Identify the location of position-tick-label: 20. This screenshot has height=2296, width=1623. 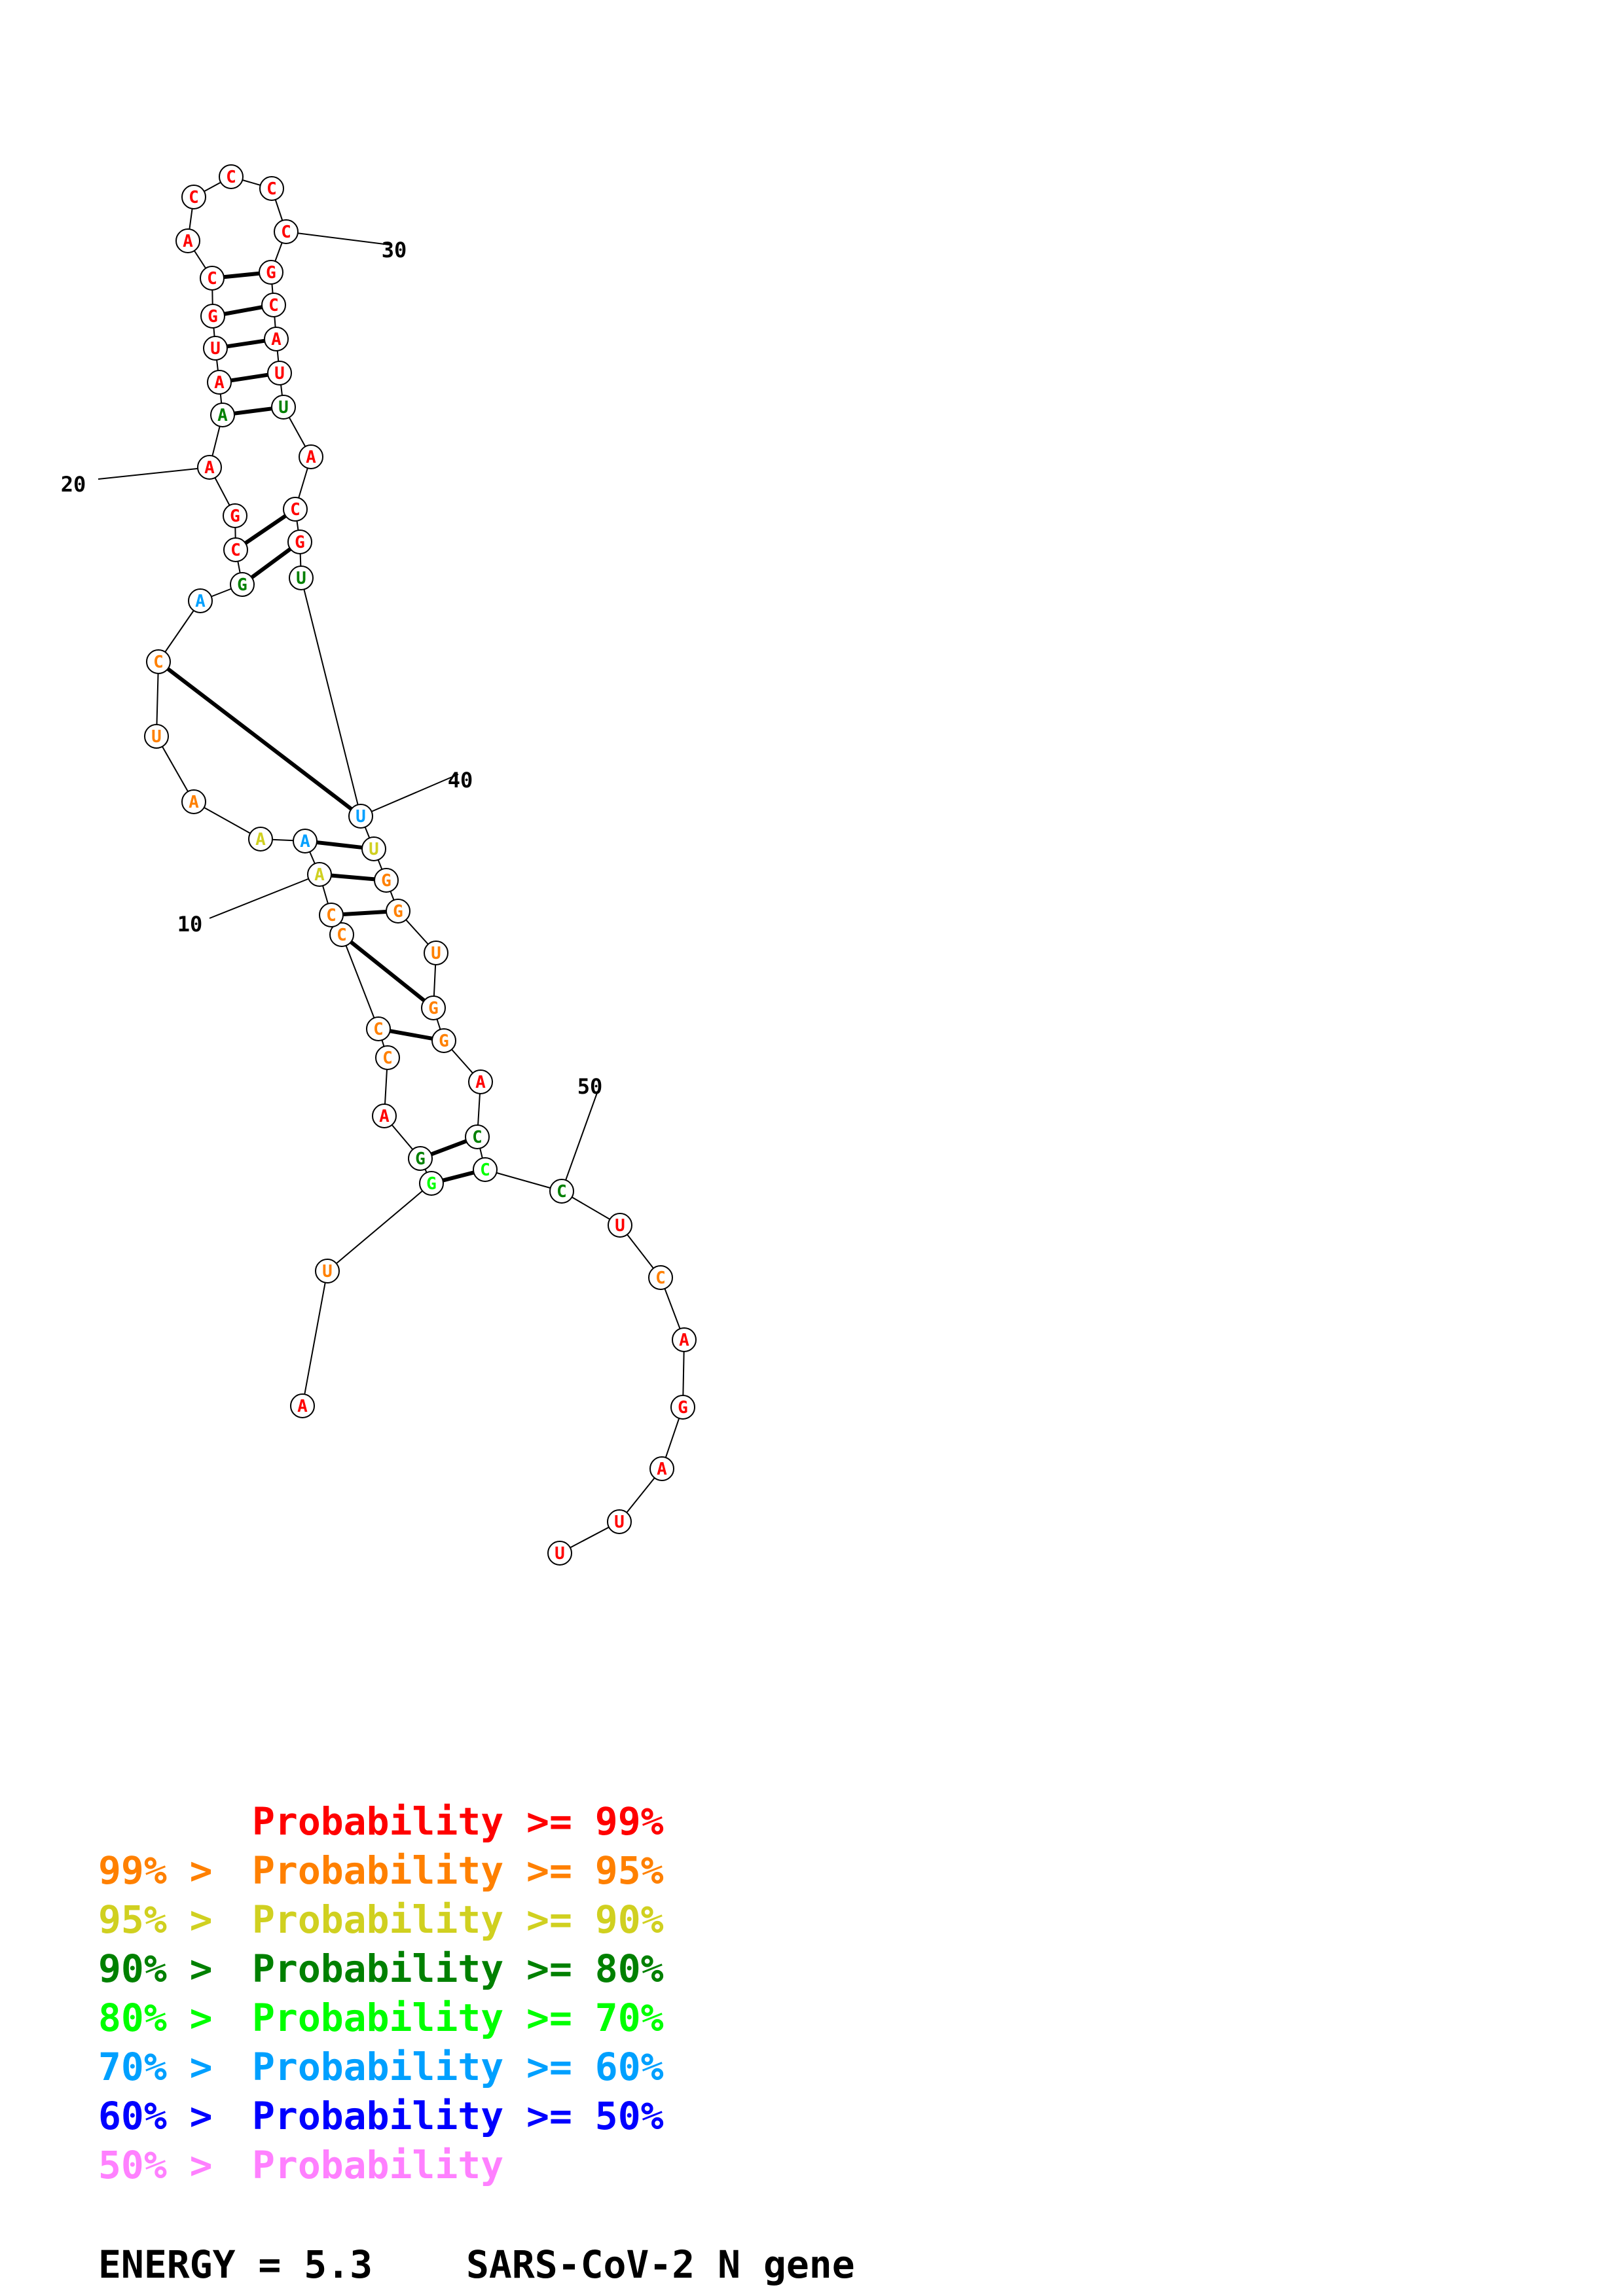
(73, 484).